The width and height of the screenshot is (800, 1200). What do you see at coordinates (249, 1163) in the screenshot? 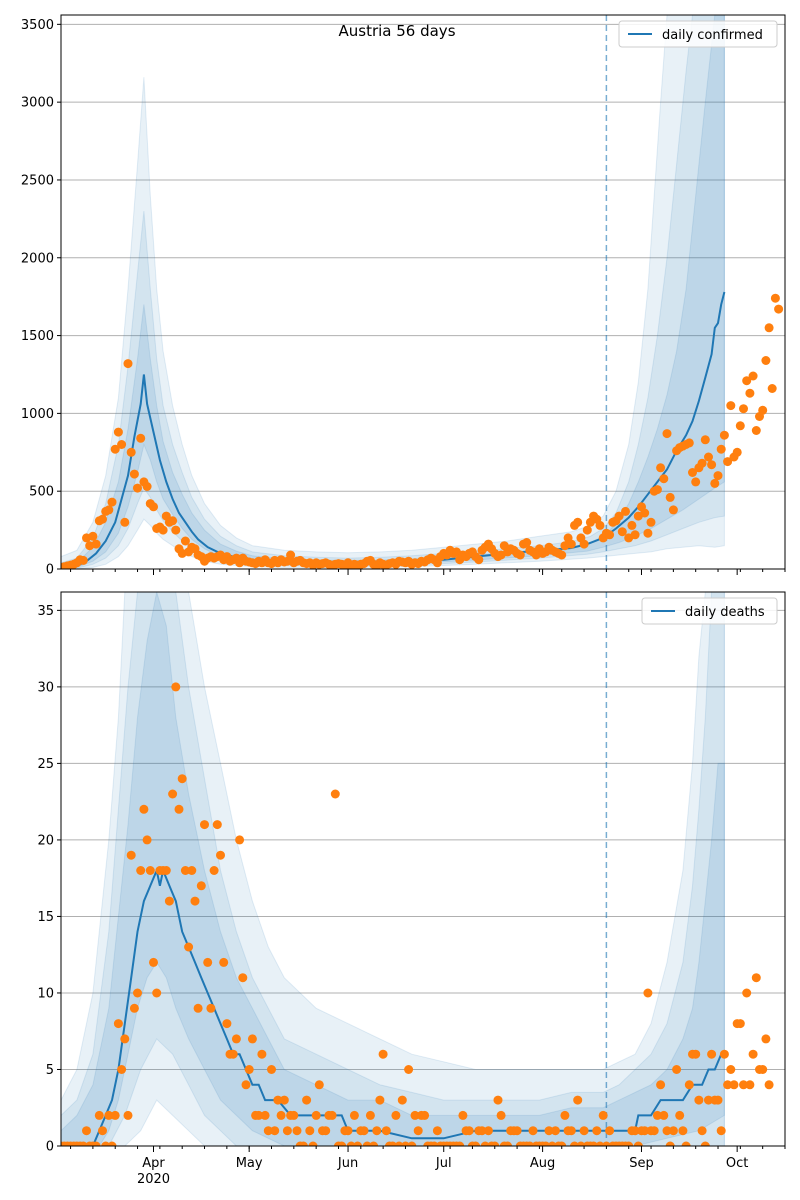
I see `x-tick-label: May` at bounding box center [249, 1163].